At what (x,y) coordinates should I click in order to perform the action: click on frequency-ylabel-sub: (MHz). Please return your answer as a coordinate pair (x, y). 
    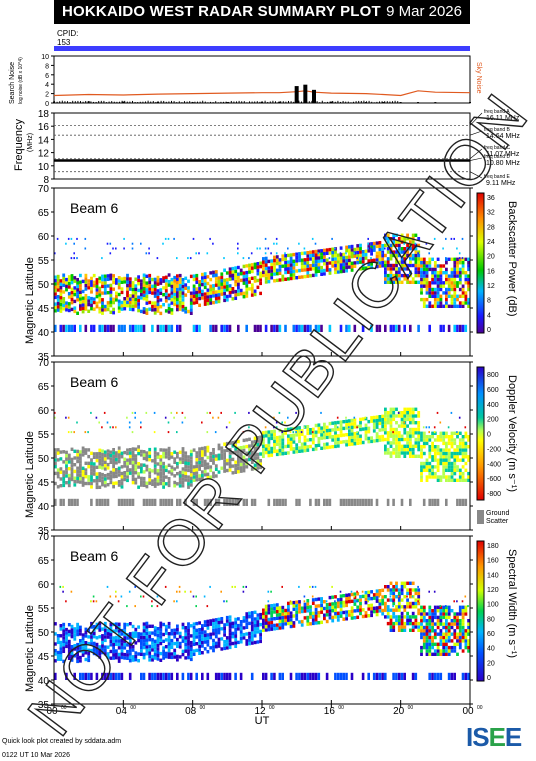
    Looking at the image, I should click on (30, 142).